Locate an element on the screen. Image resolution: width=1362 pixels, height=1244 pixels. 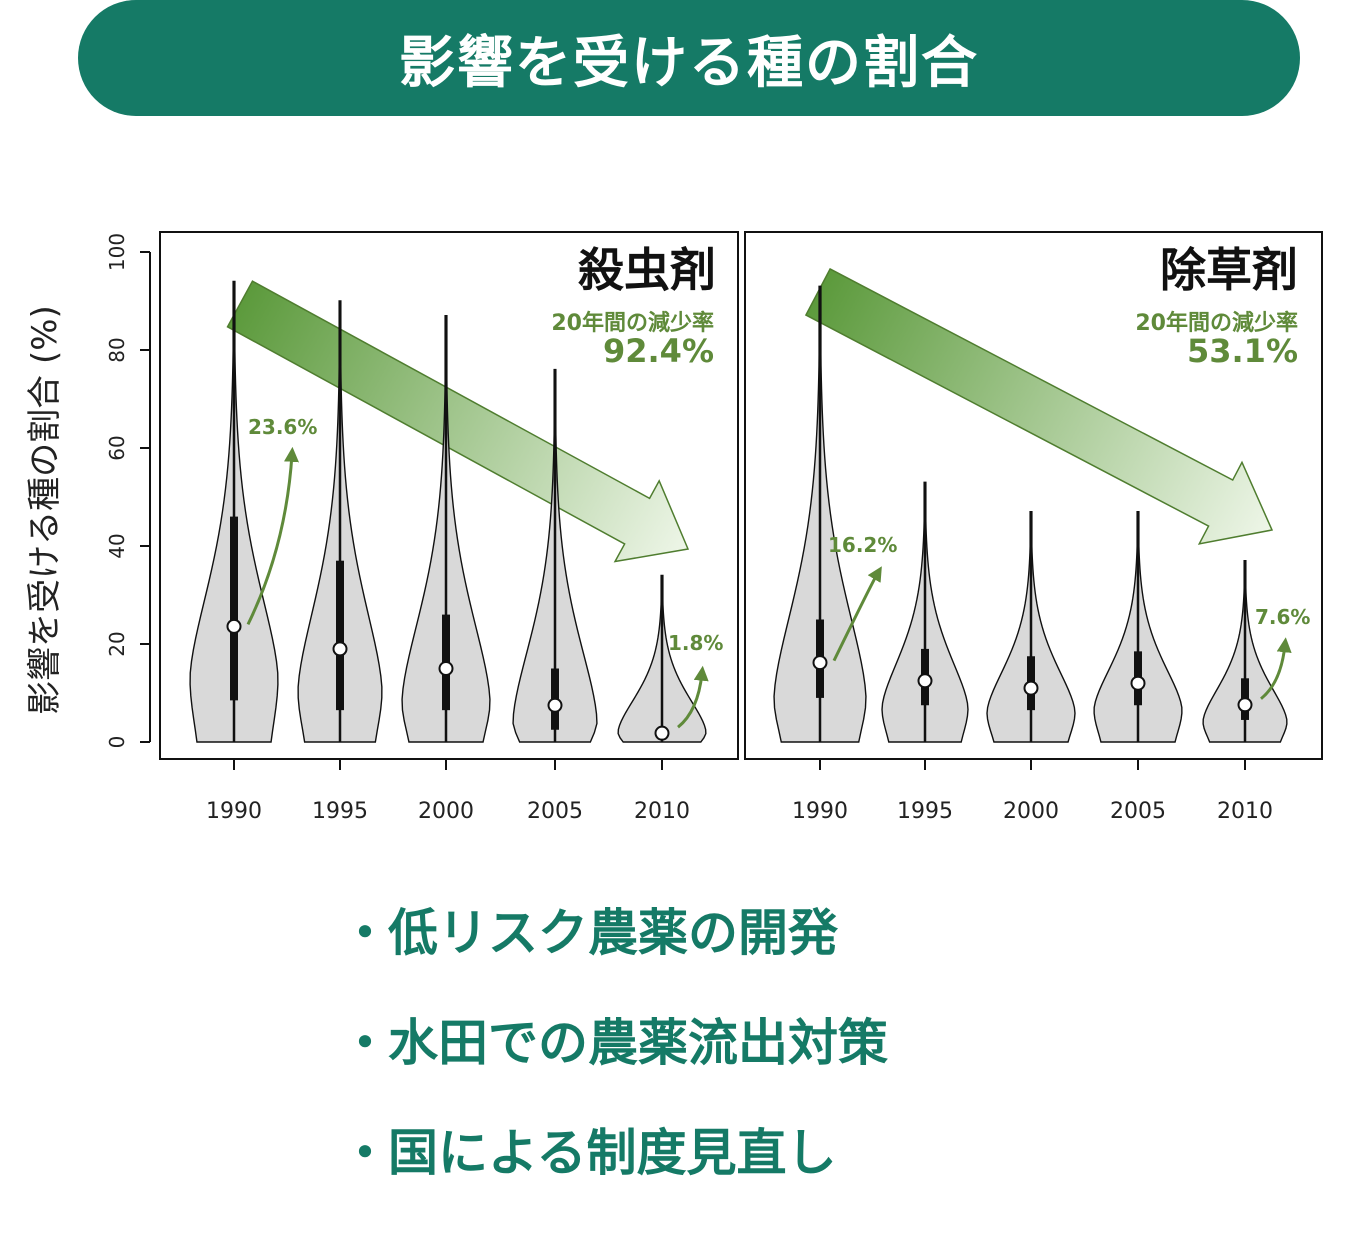
y-tick-label: 80 is located at coordinates (117, 349).